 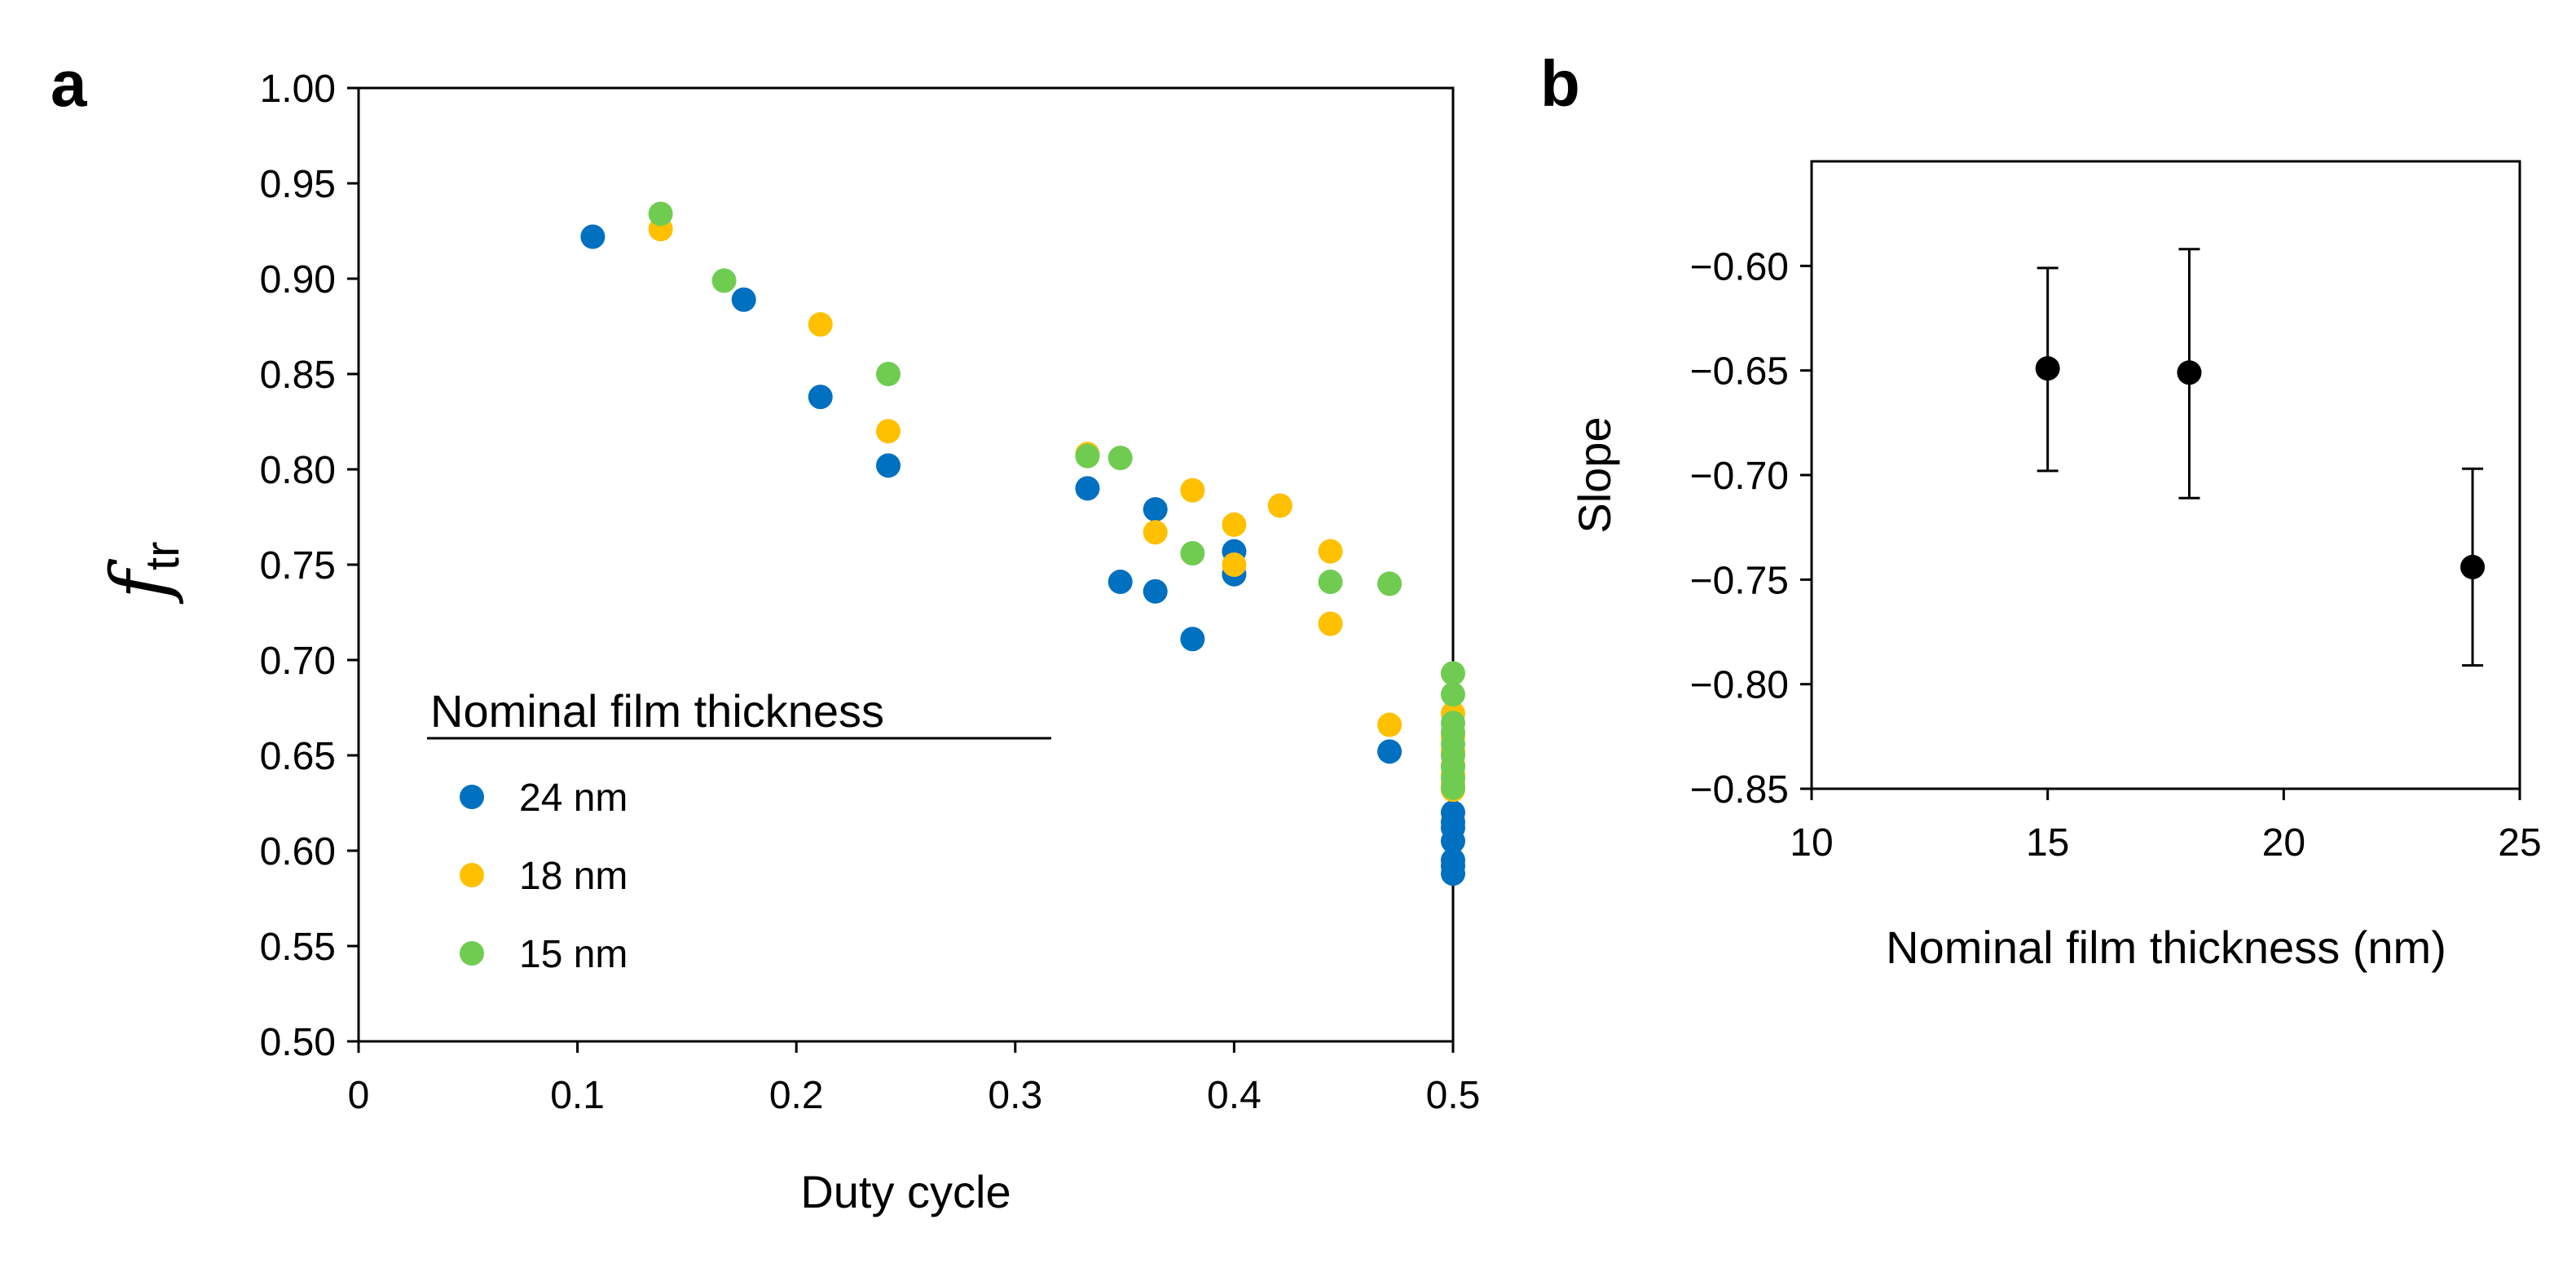 I want to click on y-tick-label: 0.55, so click(x=298, y=947).